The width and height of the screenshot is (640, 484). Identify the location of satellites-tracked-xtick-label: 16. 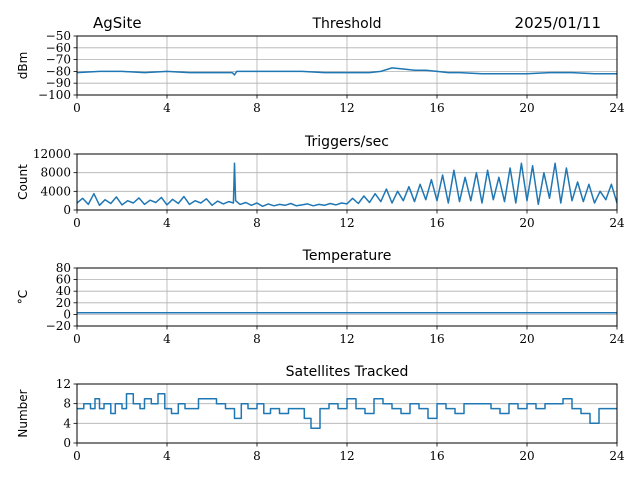
(436, 456).